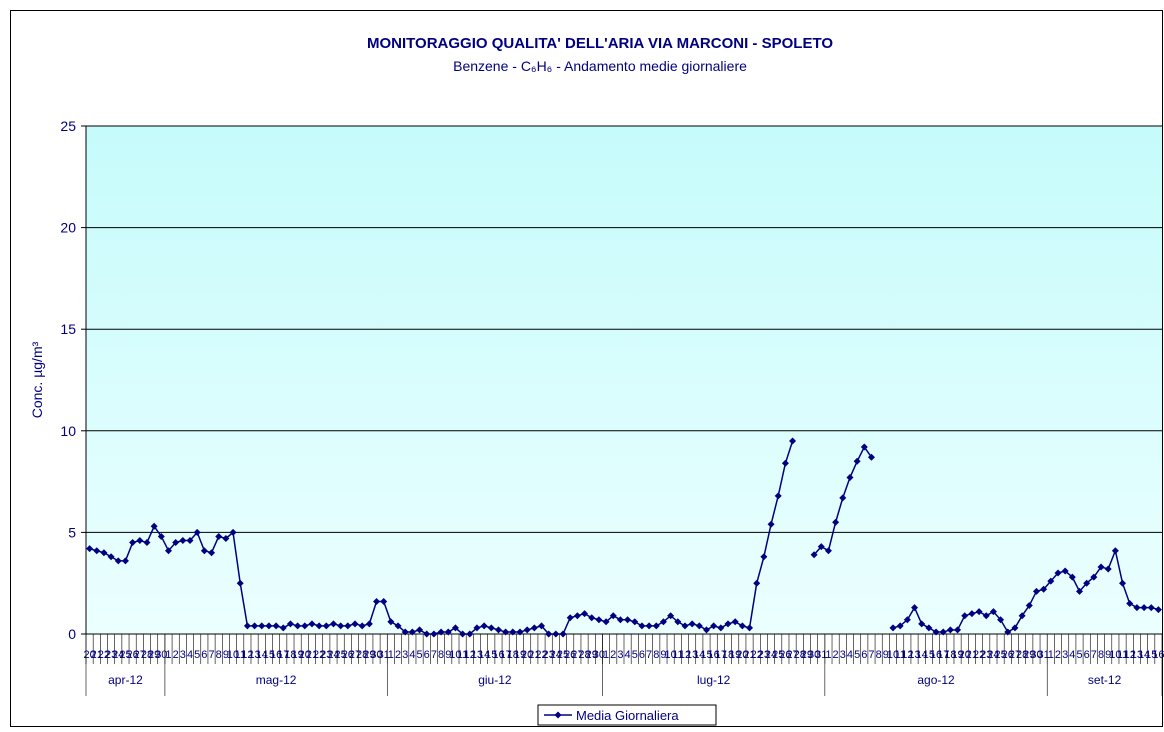 The width and height of the screenshot is (1164, 732). Describe the element at coordinates (326, 655) in the screenshot. I see `x-tick-label: 23` at that location.